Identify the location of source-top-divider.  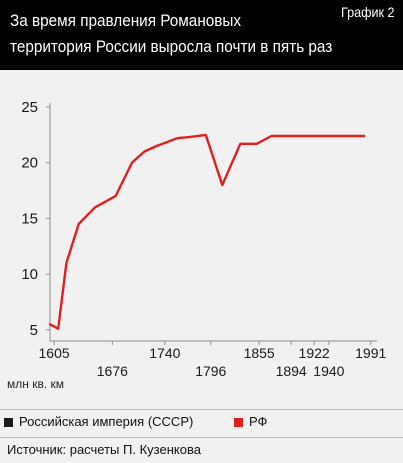
(201, 437).